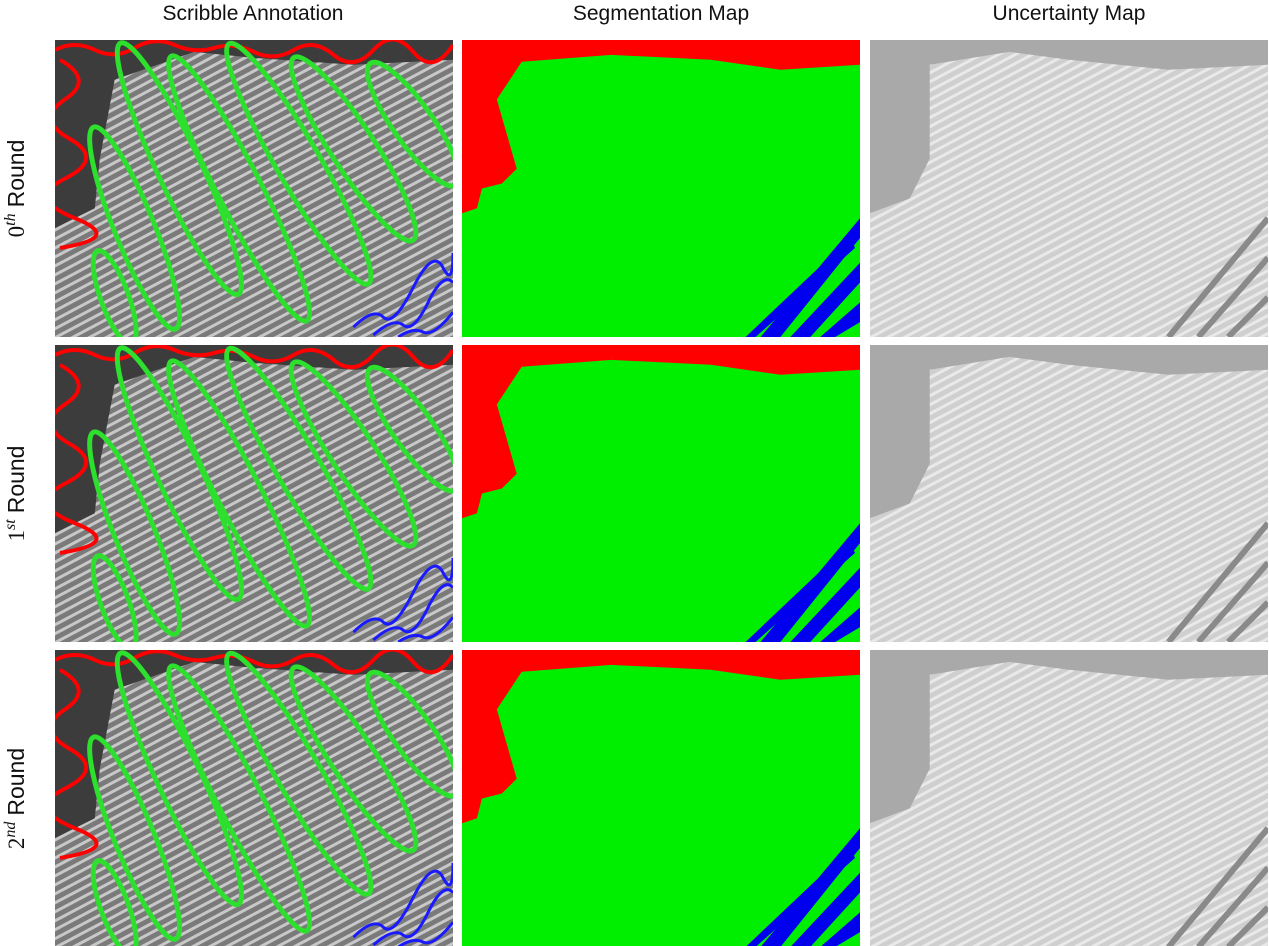 This screenshot has width=1269, height=946. What do you see at coordinates (16, 844) in the screenshot?
I see `row-number: 2` at bounding box center [16, 844].